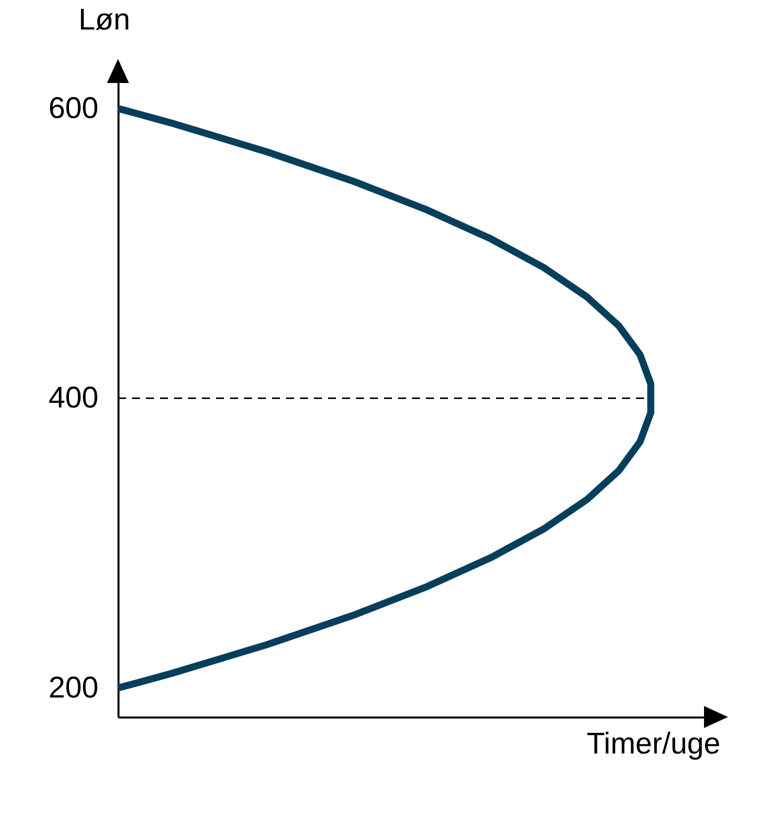 This screenshot has height=817, width=762. Describe the element at coordinates (653, 744) in the screenshot. I see `x-axis-title: Timer/uge` at that location.